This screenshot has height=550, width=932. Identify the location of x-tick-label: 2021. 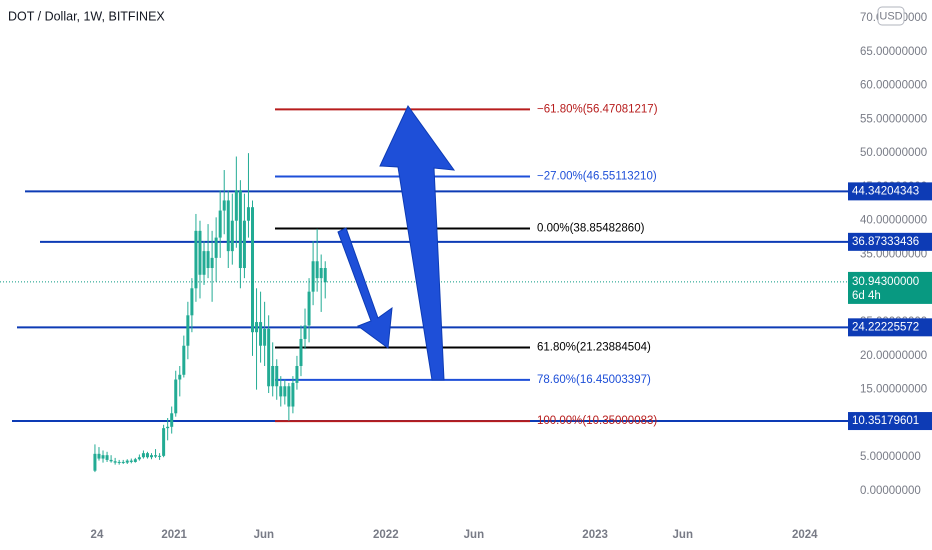
(174, 535).